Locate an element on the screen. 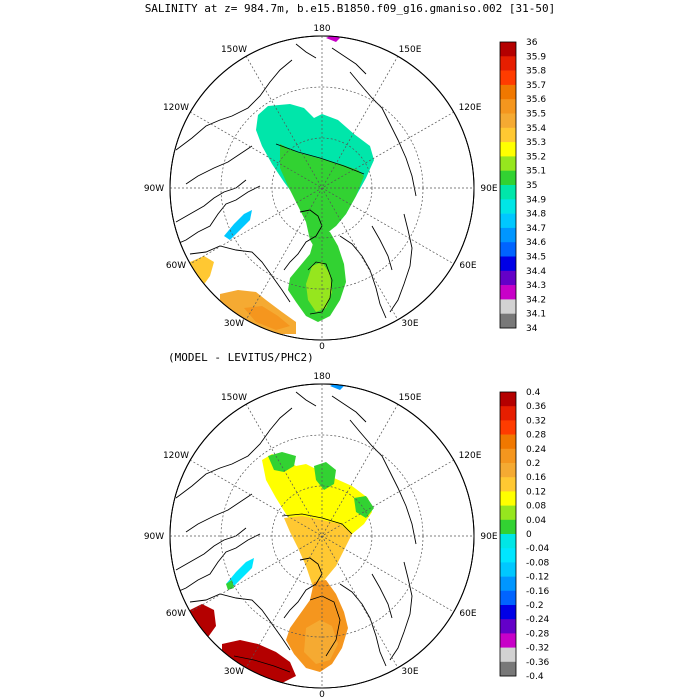 The width and height of the screenshot is (700, 700). colorbar-tick-label: 34.6 is located at coordinates (536, 243).